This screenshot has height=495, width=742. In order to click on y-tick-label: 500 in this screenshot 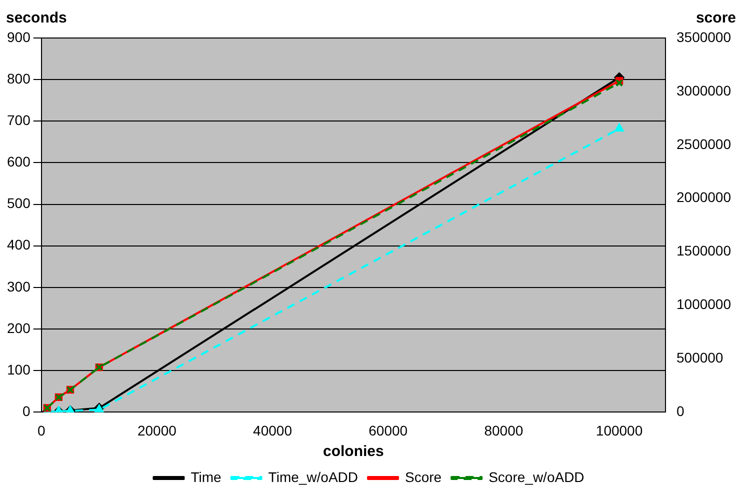, I will do `click(19, 203)`.